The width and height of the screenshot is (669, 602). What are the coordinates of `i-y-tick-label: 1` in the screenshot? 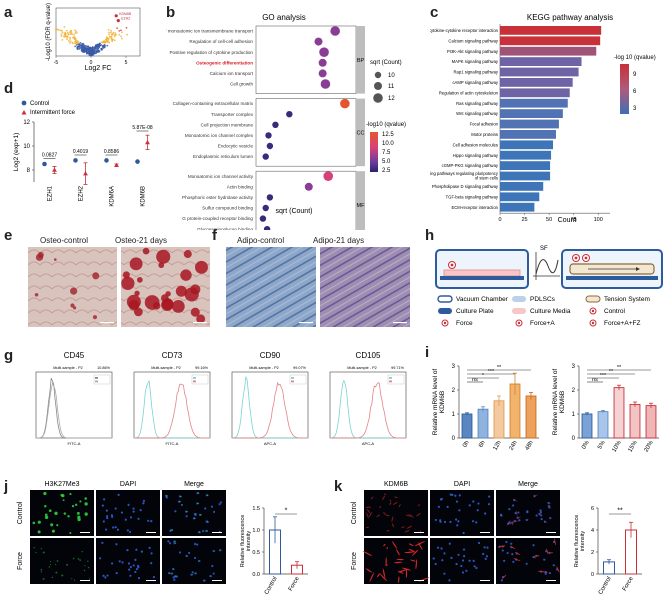 It's located at (574, 415).